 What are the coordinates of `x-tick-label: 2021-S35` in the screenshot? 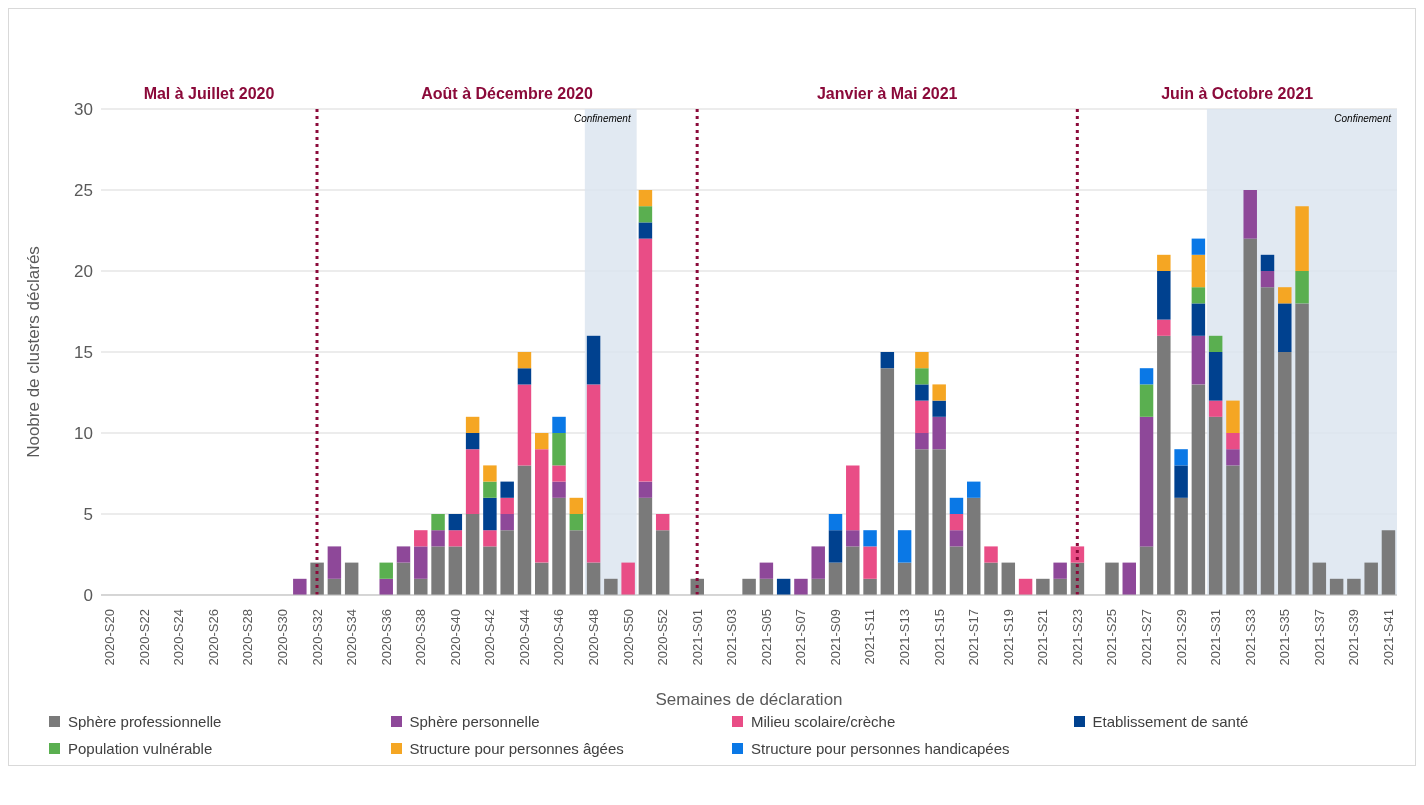 It's located at (1285, 637).